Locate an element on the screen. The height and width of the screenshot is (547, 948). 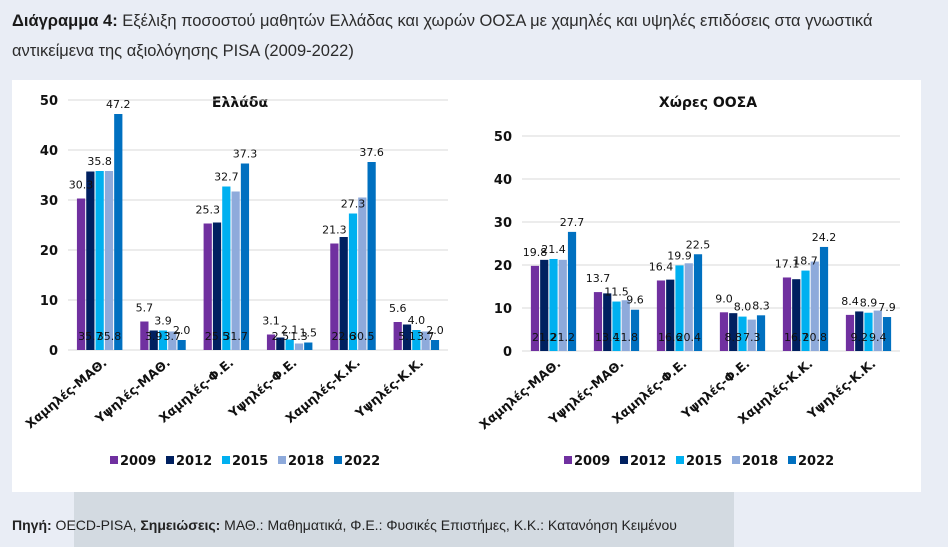
data-label: 9.0 is located at coordinates (724, 298).